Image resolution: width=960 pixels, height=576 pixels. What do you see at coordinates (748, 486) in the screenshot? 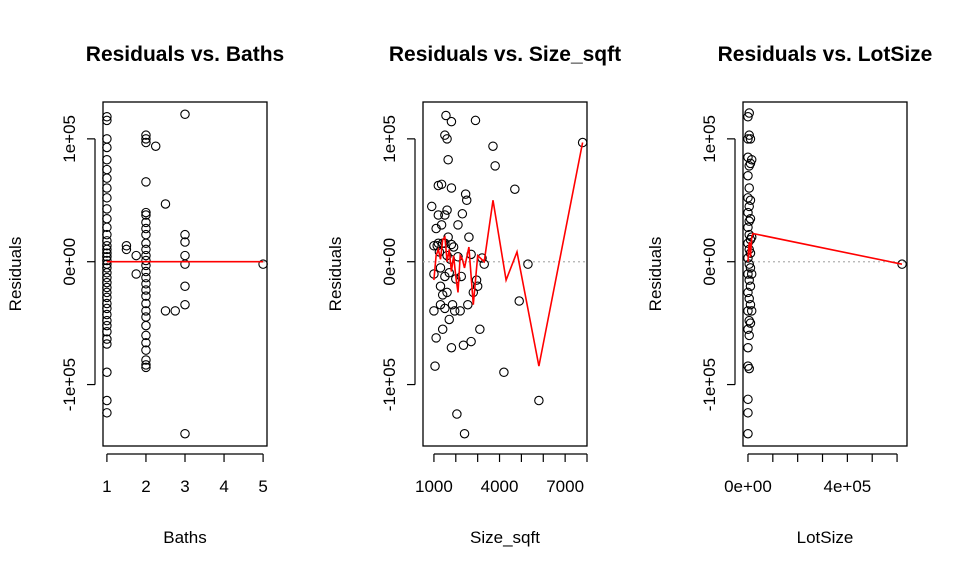
I see `x-tick-label: 0e+00` at bounding box center [748, 486].